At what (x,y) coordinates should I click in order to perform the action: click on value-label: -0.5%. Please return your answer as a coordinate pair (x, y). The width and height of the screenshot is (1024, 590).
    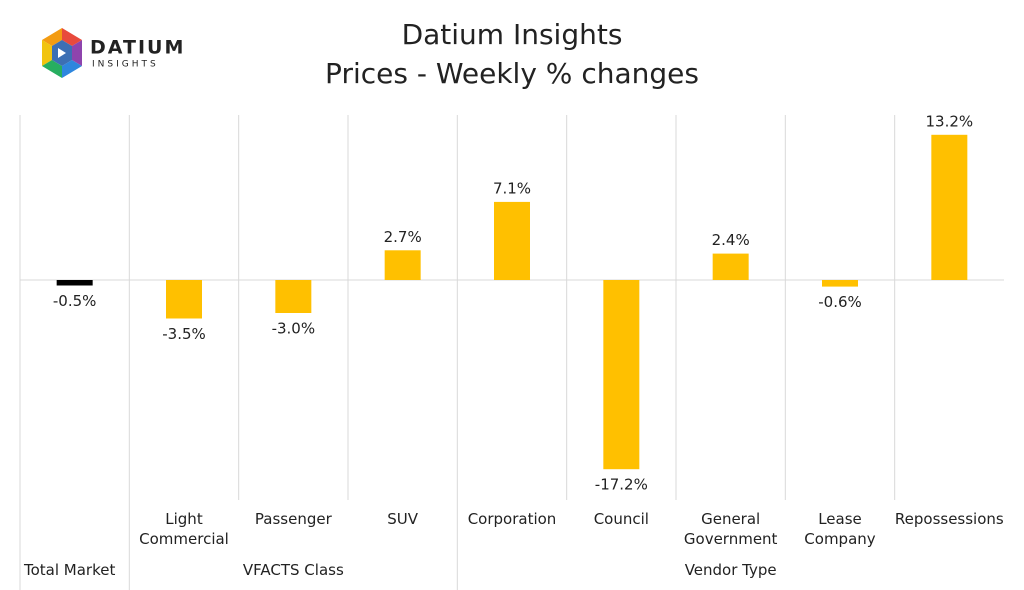
    Looking at the image, I should click on (75, 301).